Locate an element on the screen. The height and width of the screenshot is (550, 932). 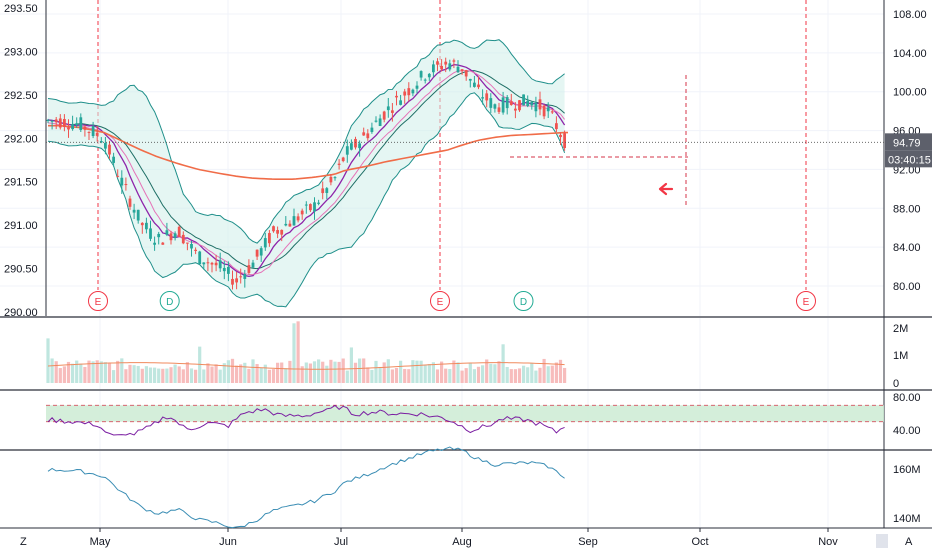
timezone-button-label: Z is located at coordinates (23, 542).